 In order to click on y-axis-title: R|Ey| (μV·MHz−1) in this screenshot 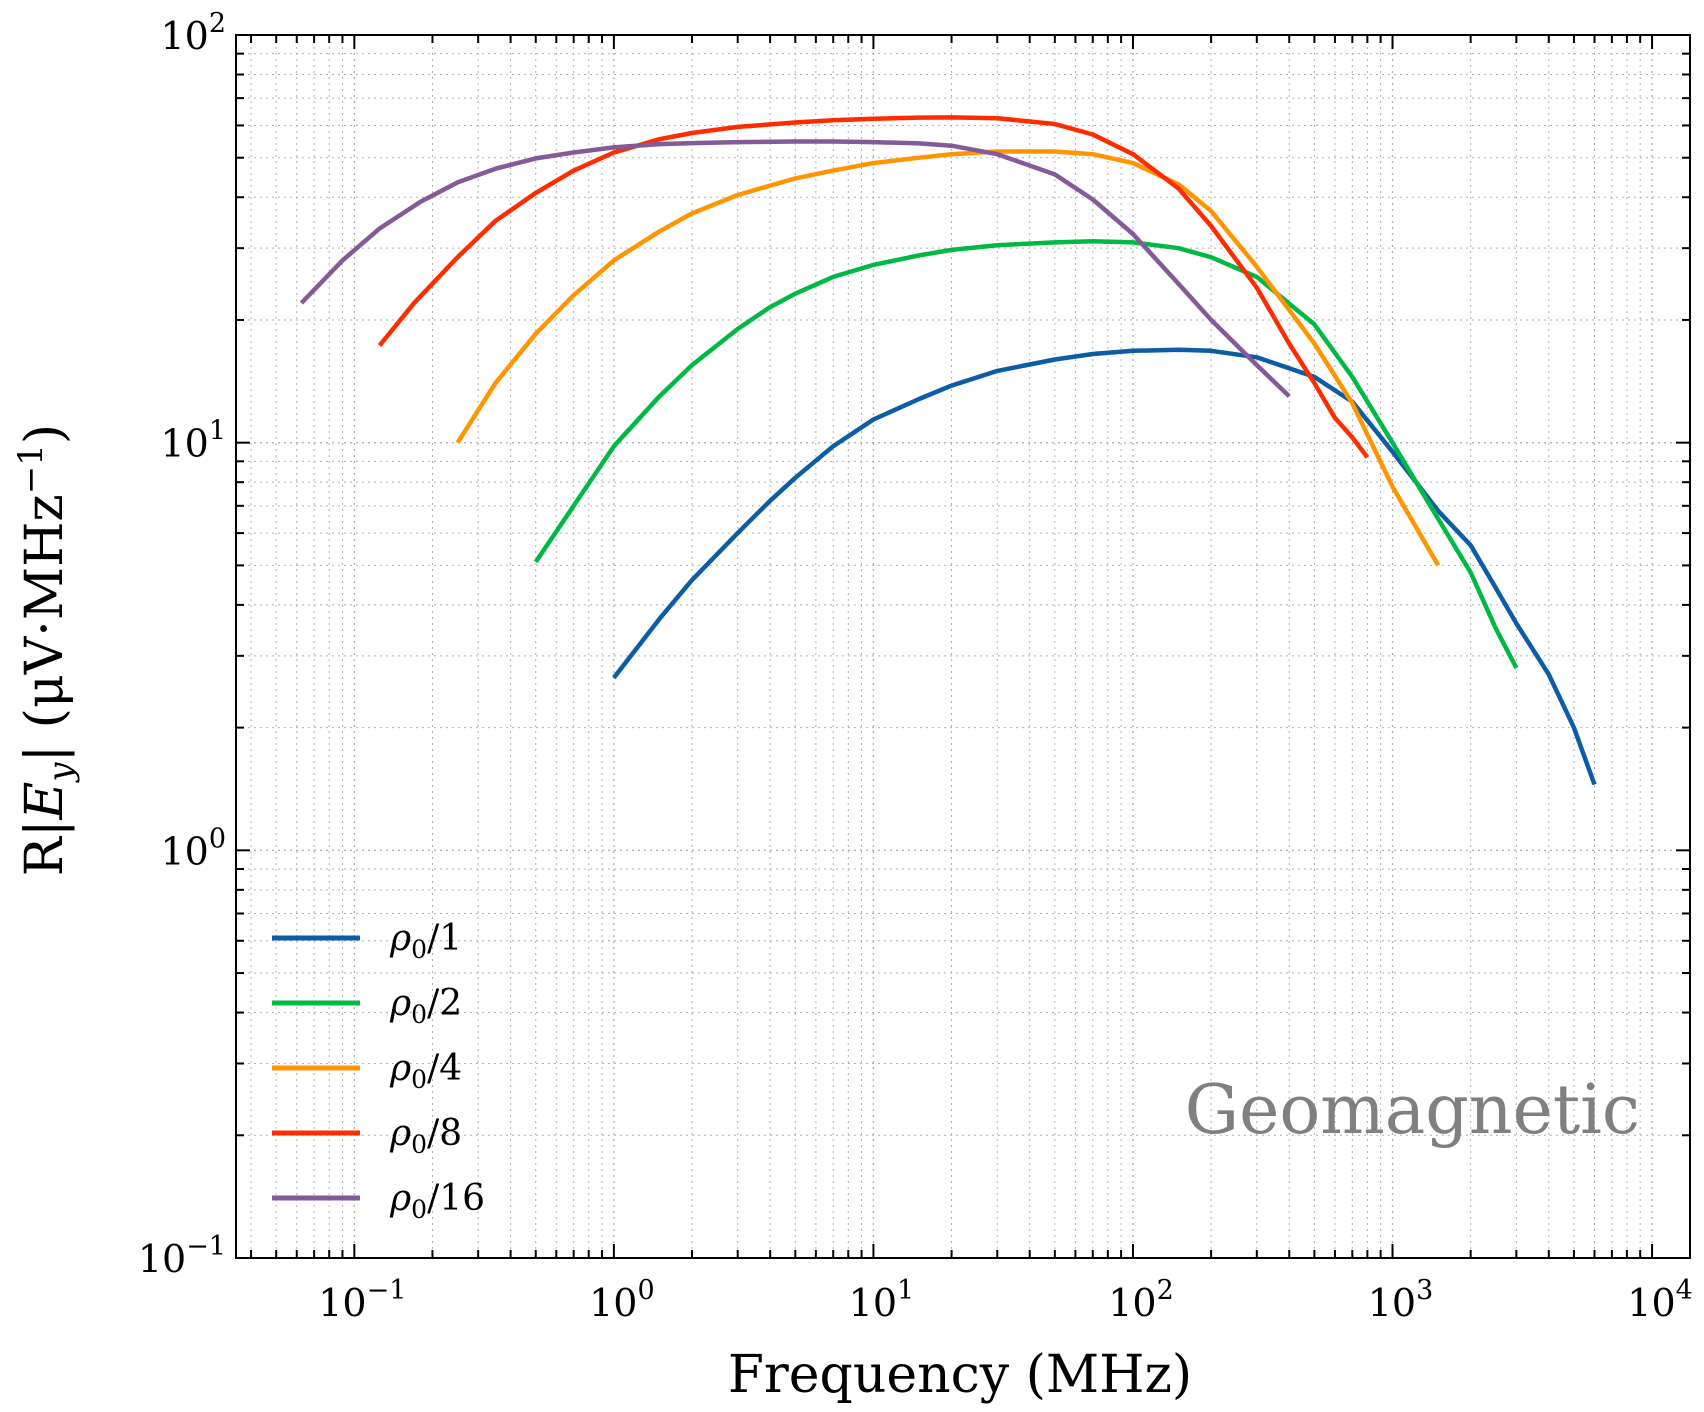, I will do `click(46, 650)`.